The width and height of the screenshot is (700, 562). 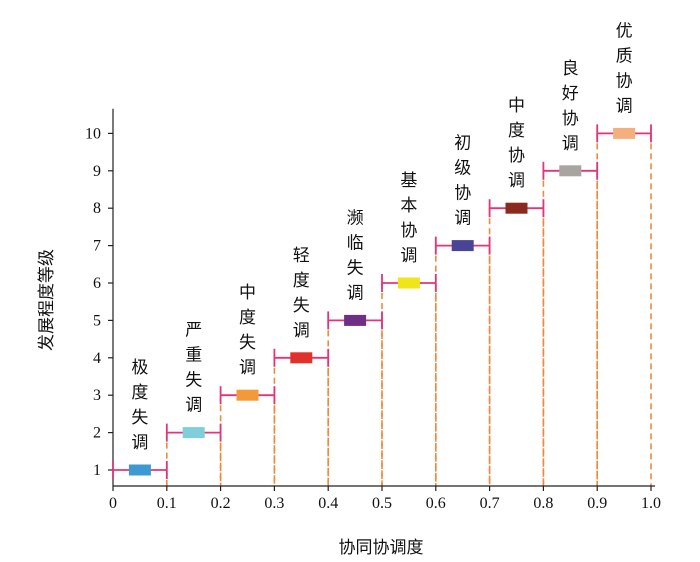 I want to click on category-label: 严重失调, so click(x=193, y=368).